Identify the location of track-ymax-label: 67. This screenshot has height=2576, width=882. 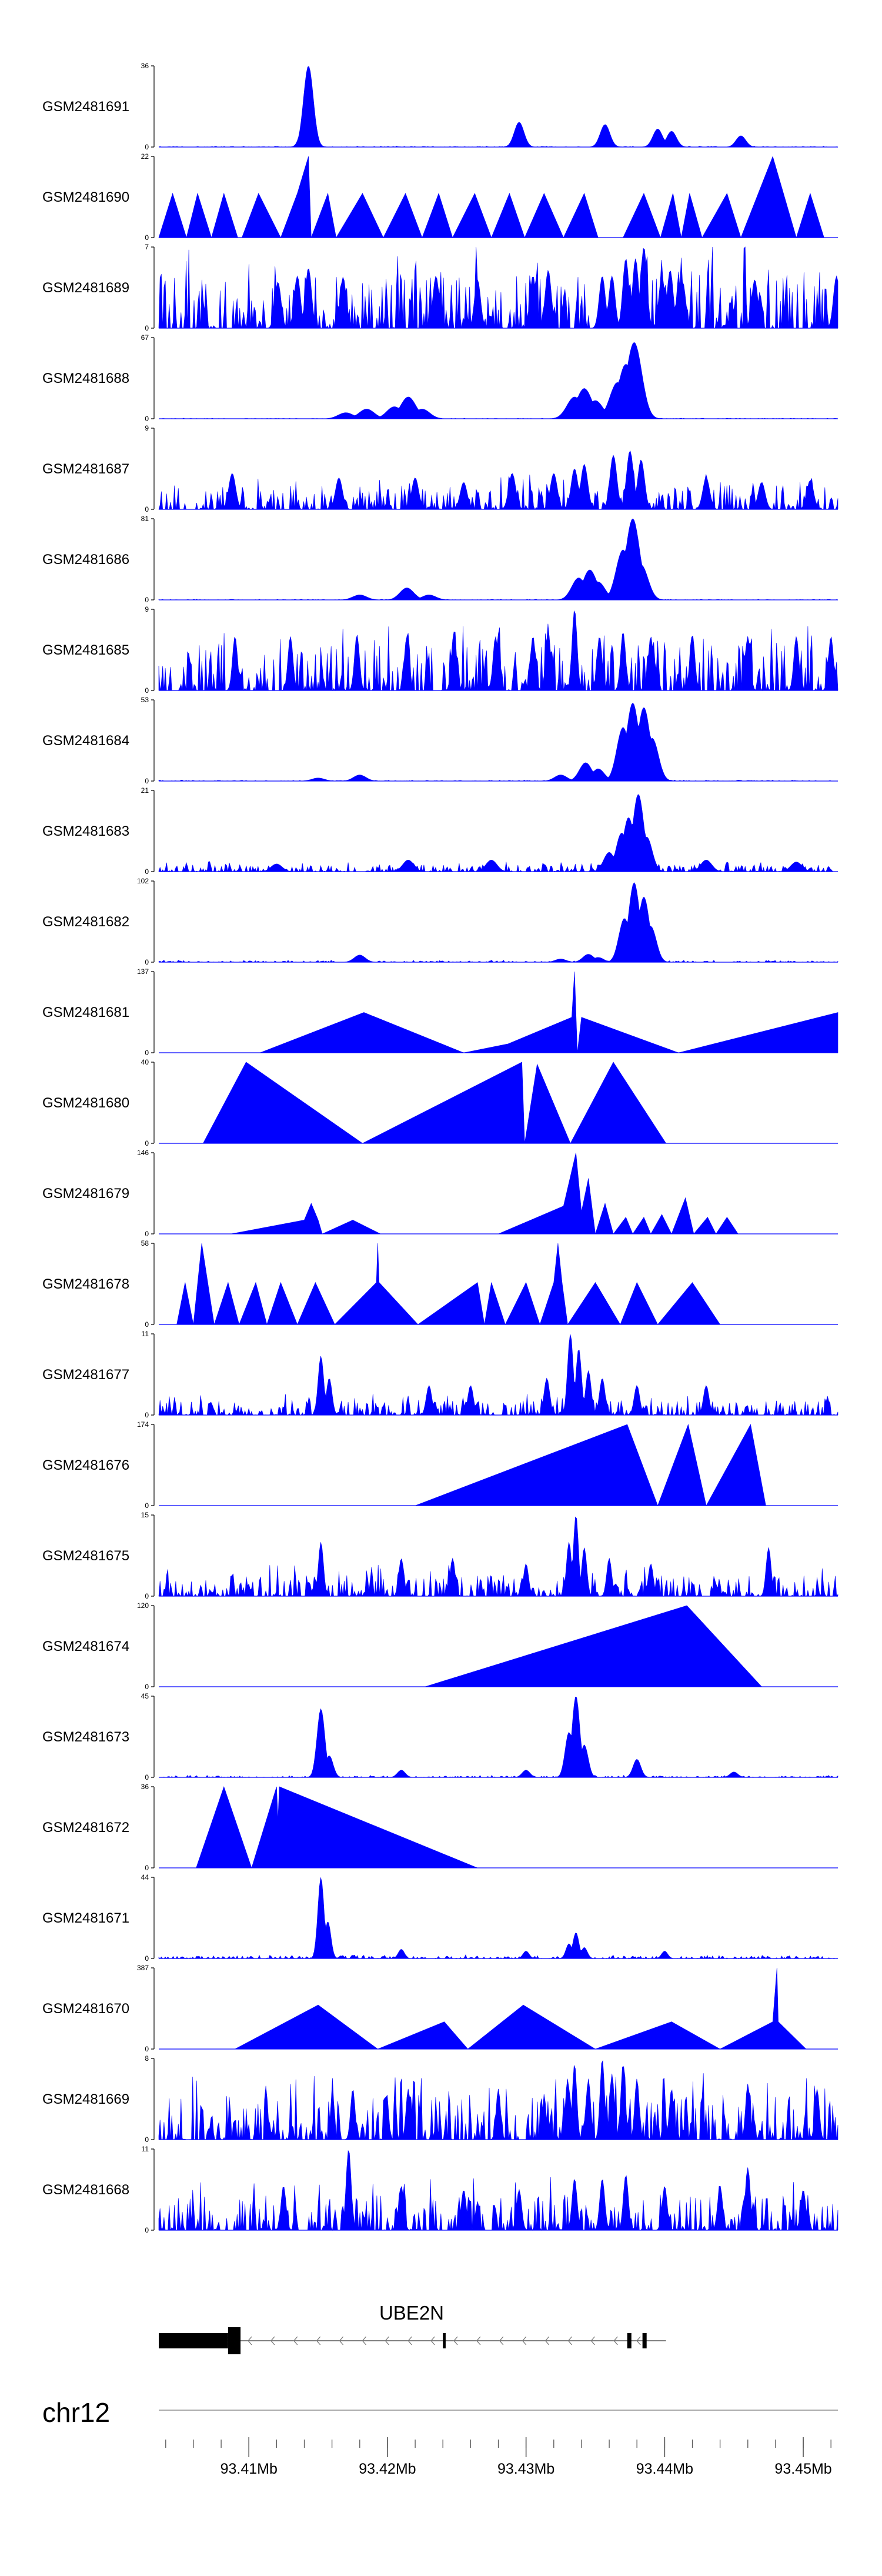
(145, 337).